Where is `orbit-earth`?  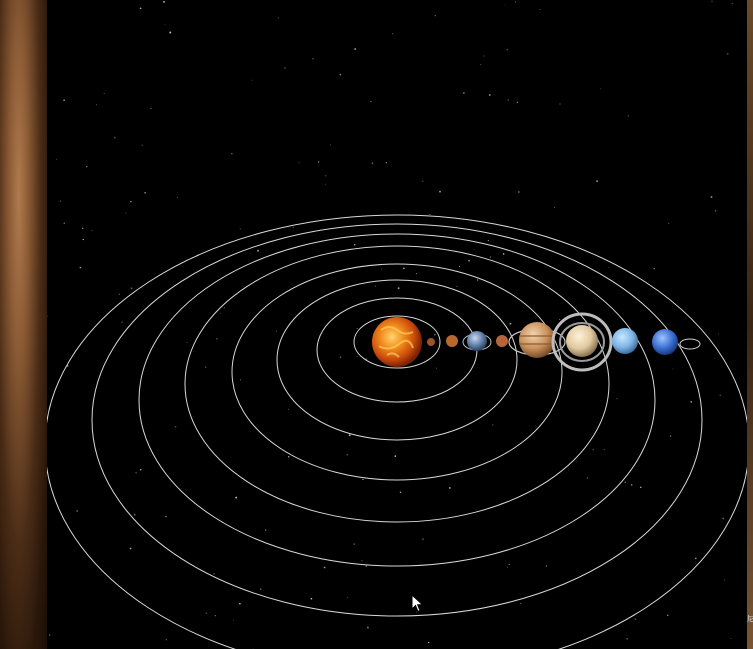
orbit-earth is located at coordinates (397, 360).